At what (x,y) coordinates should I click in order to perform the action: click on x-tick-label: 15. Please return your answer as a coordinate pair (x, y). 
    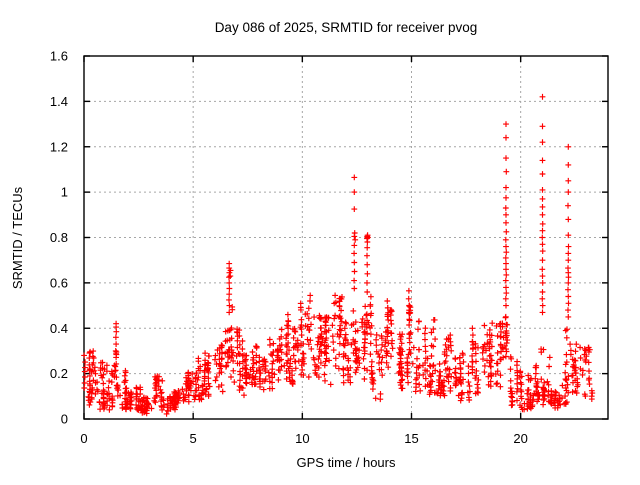
    Looking at the image, I should click on (411, 438).